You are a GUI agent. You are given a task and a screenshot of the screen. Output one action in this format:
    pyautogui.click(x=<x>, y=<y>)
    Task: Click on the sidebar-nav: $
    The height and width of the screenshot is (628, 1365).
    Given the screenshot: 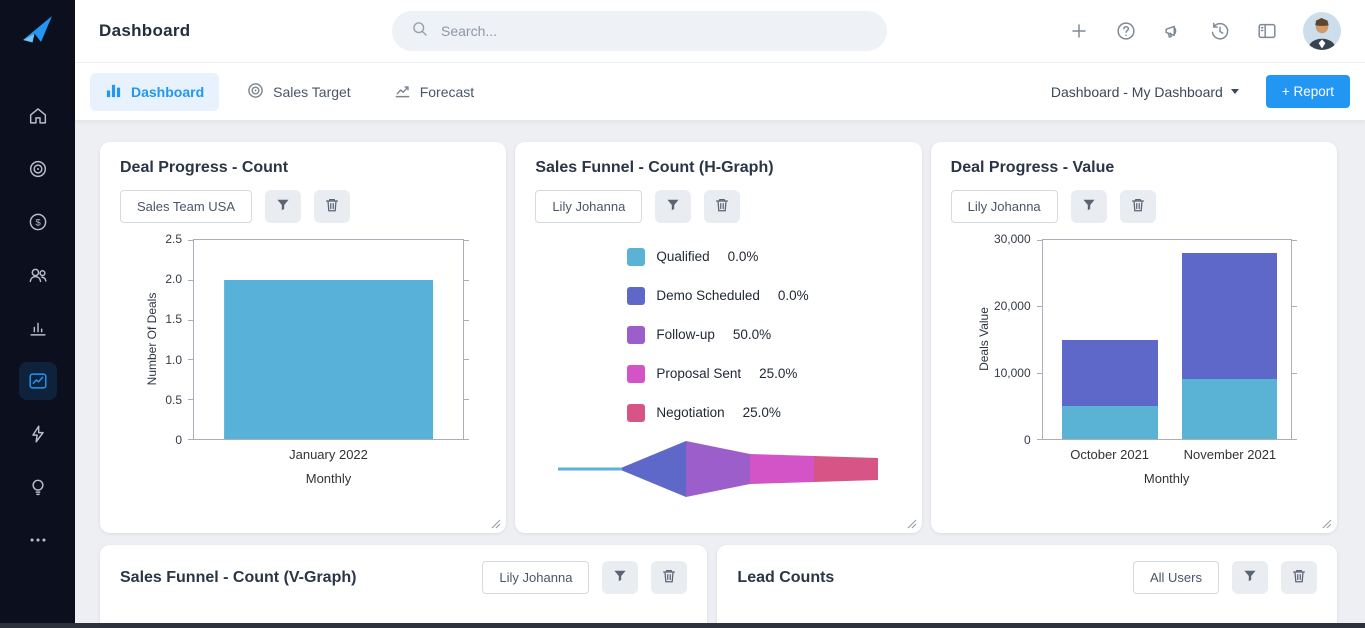 What is the action you would take?
    pyautogui.click(x=37, y=327)
    